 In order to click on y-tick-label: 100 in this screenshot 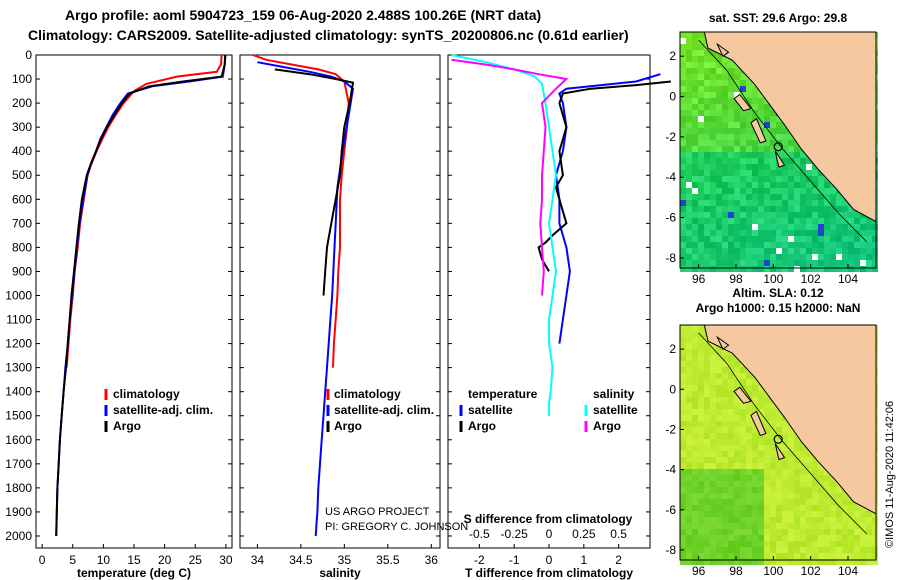, I will do `click(22, 79)`.